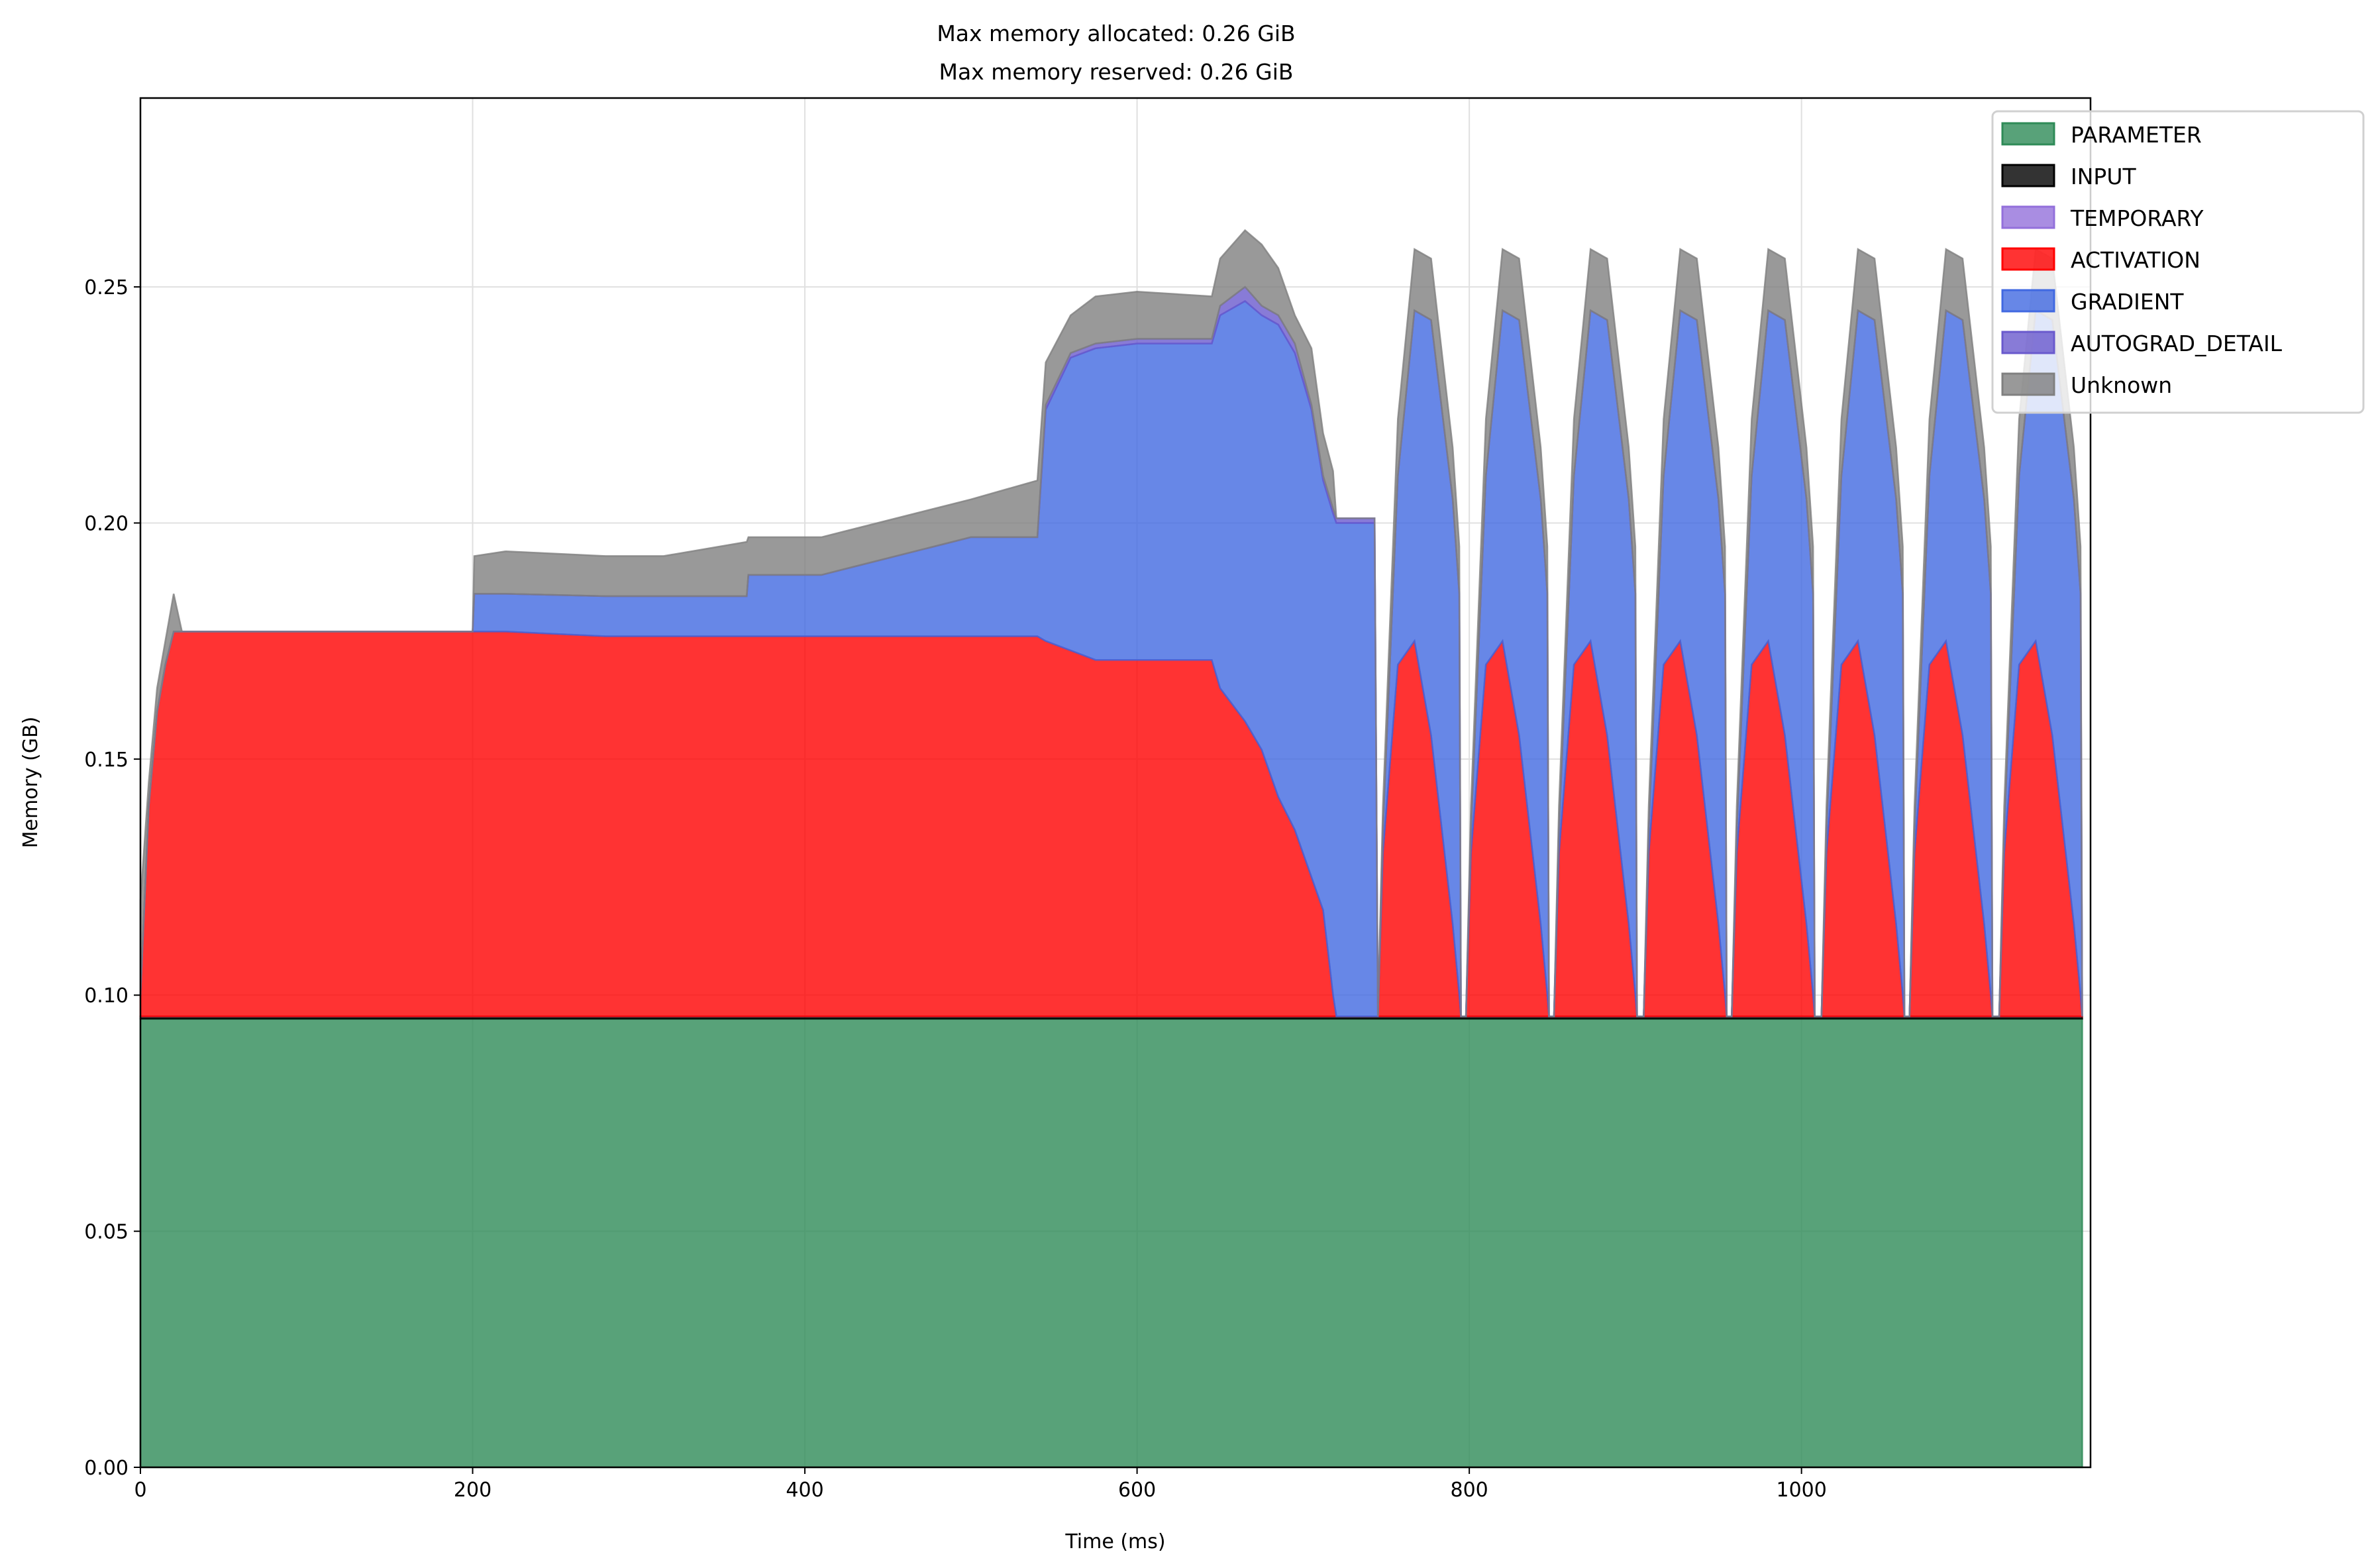  I want to click on y-axis-label: Memory (GB), so click(30, 783).